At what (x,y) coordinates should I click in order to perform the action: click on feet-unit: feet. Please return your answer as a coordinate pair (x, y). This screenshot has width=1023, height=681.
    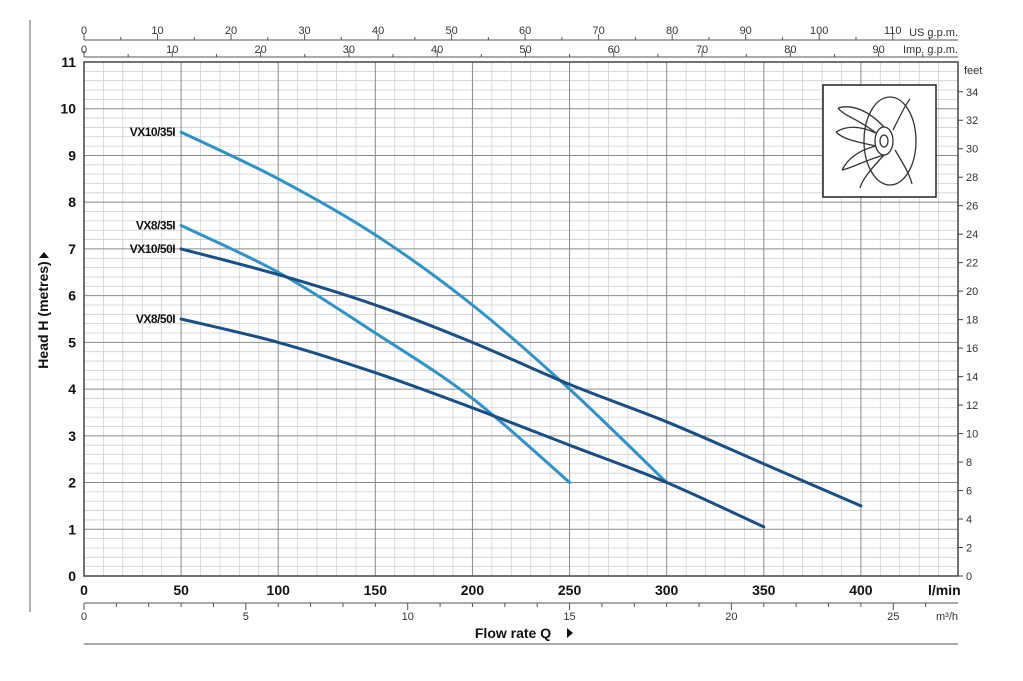
    Looking at the image, I should click on (973, 71).